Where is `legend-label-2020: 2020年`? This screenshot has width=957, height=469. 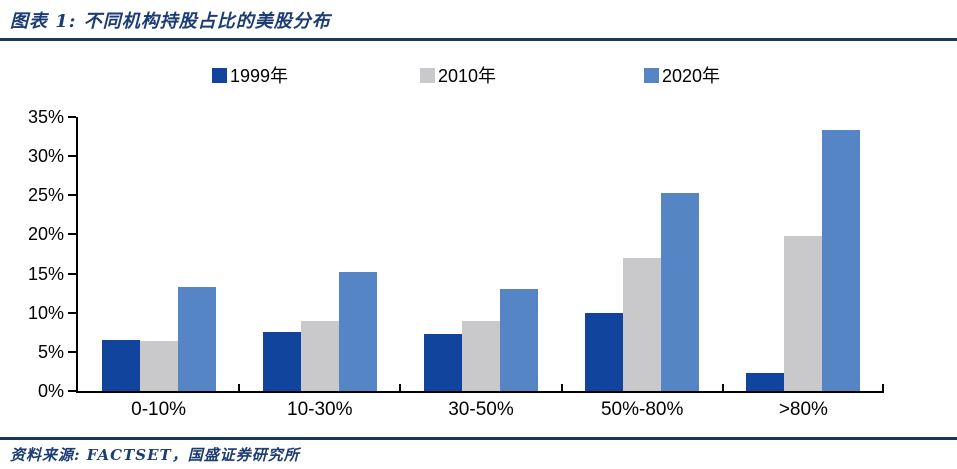
legend-label-2020: 2020年 is located at coordinates (691, 76).